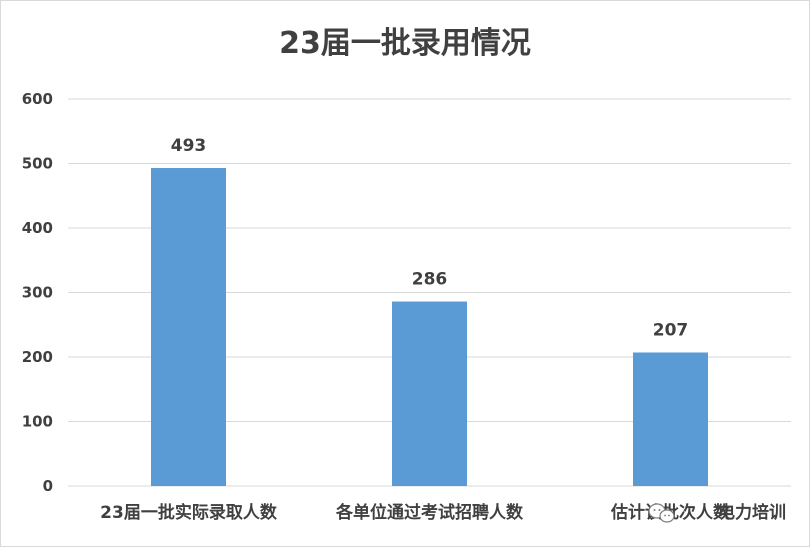 This screenshot has width=810, height=547. I want to click on x-tick-label: 23届一批实际录取人数, so click(189, 512).